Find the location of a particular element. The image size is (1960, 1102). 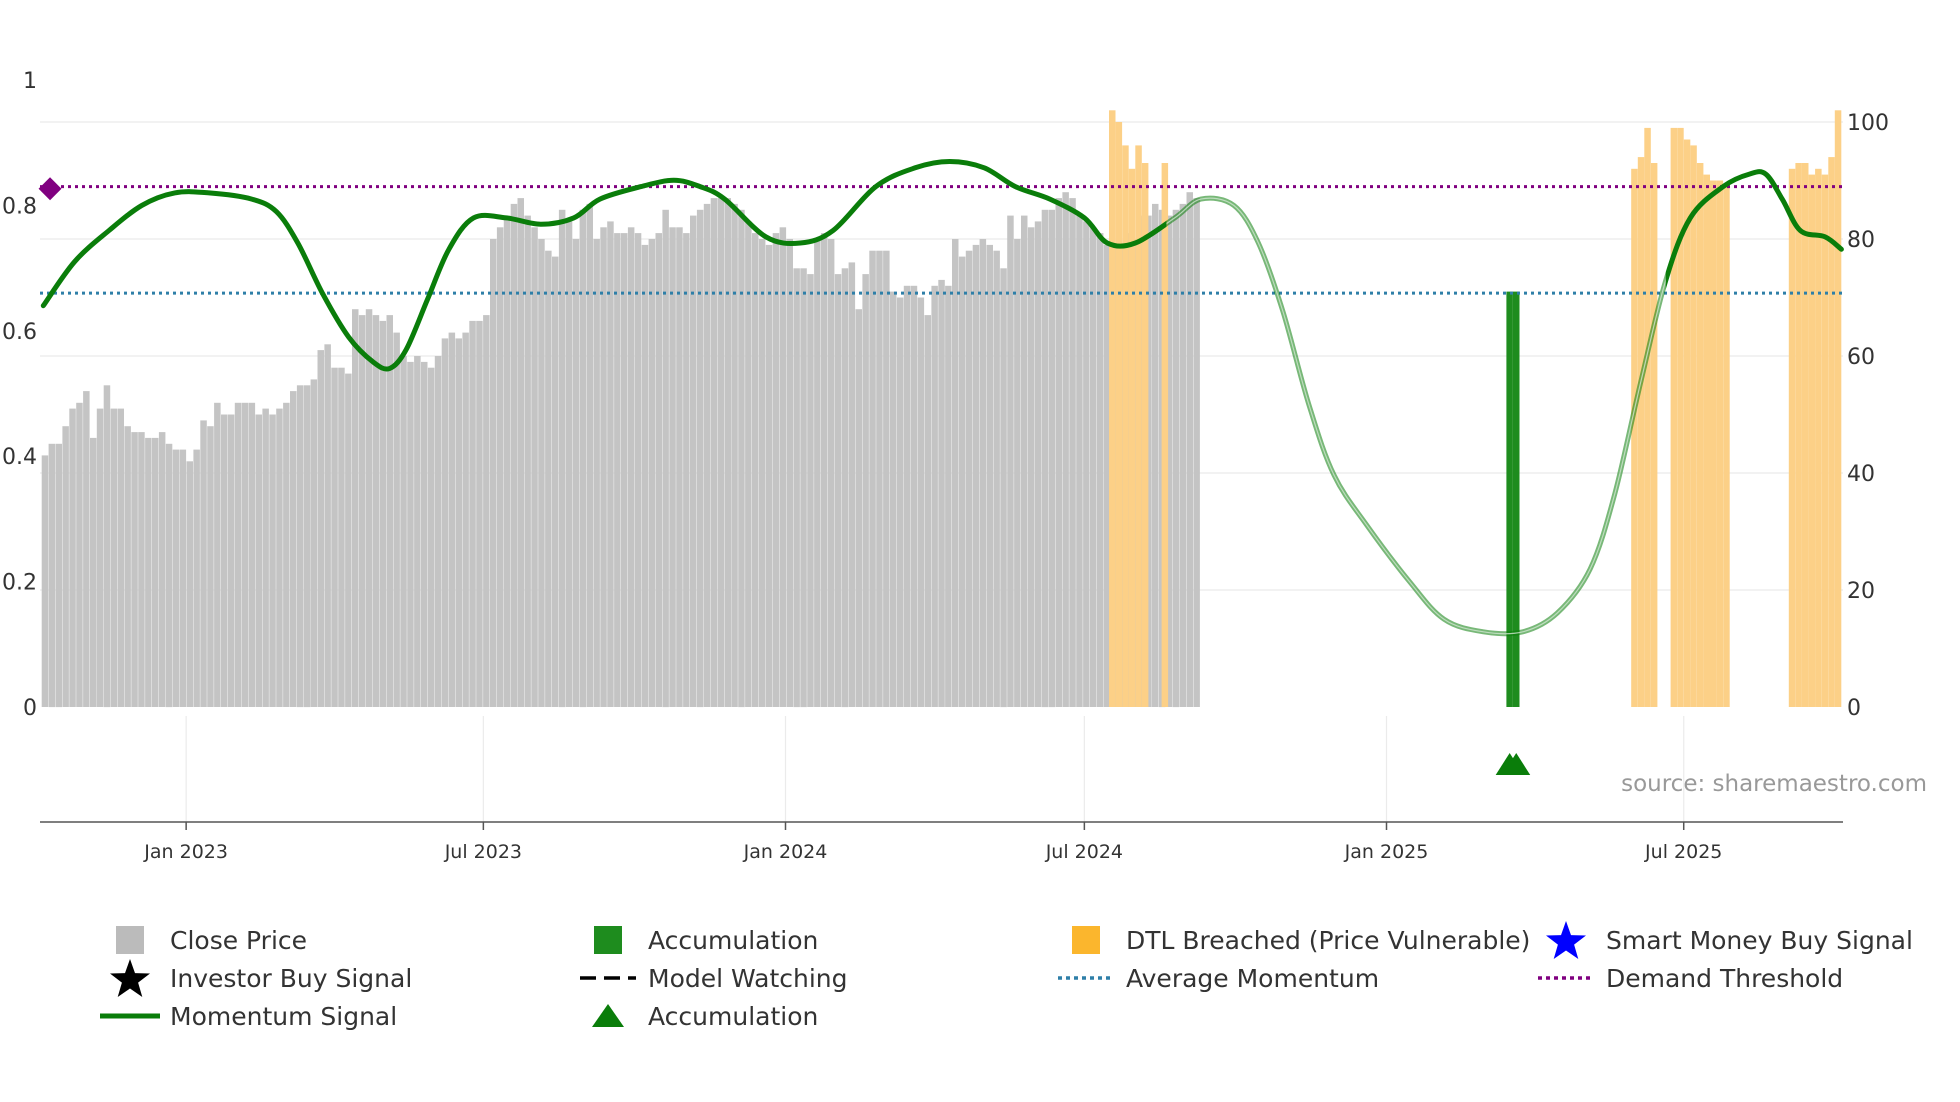

legend-label: Investor Buy Signal is located at coordinates (291, 978).